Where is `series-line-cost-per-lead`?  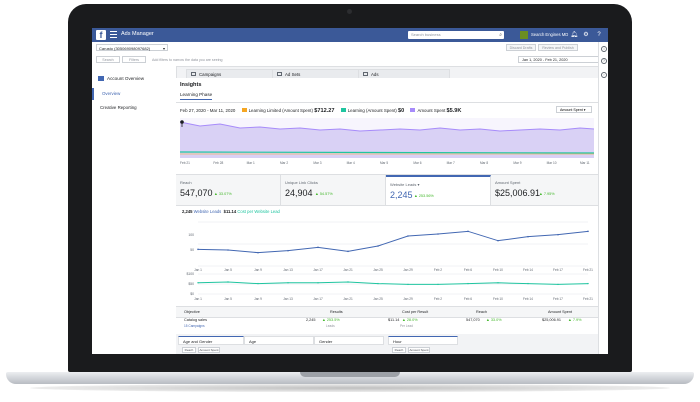 series-line-cost-per-lead is located at coordinates (393, 283).